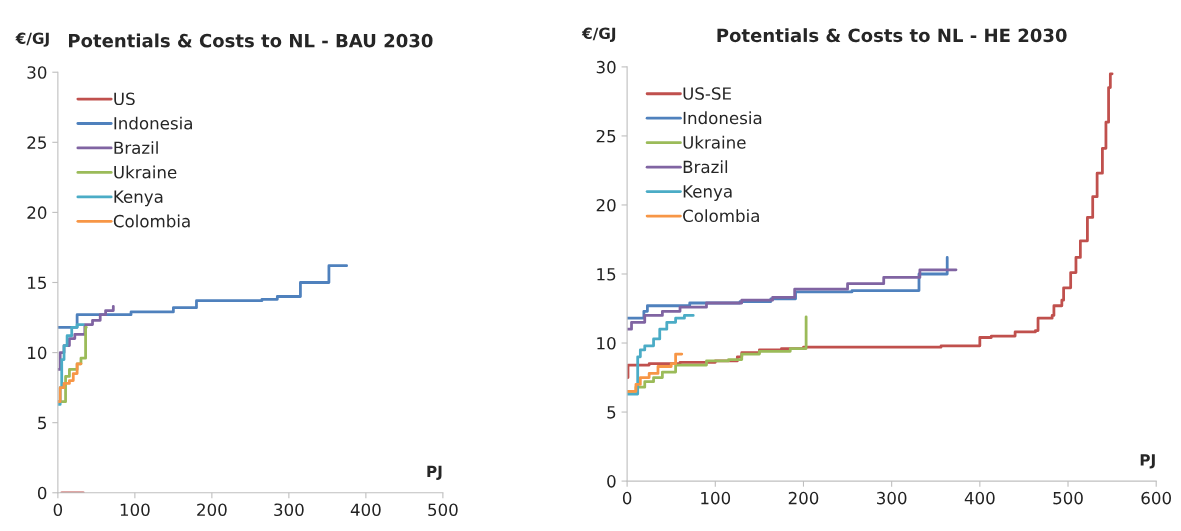 The height and width of the screenshot is (531, 1181). I want to click on x-tick-label: 600, so click(1156, 498).